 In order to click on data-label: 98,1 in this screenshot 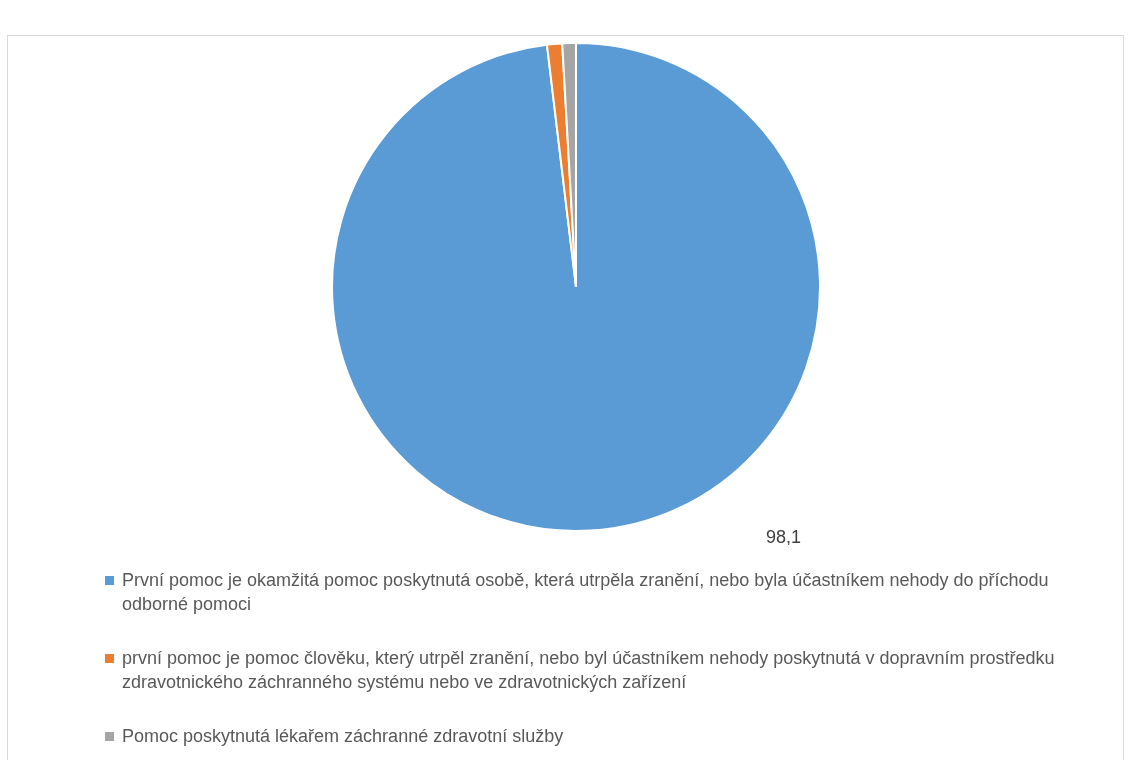, I will do `click(783, 537)`.